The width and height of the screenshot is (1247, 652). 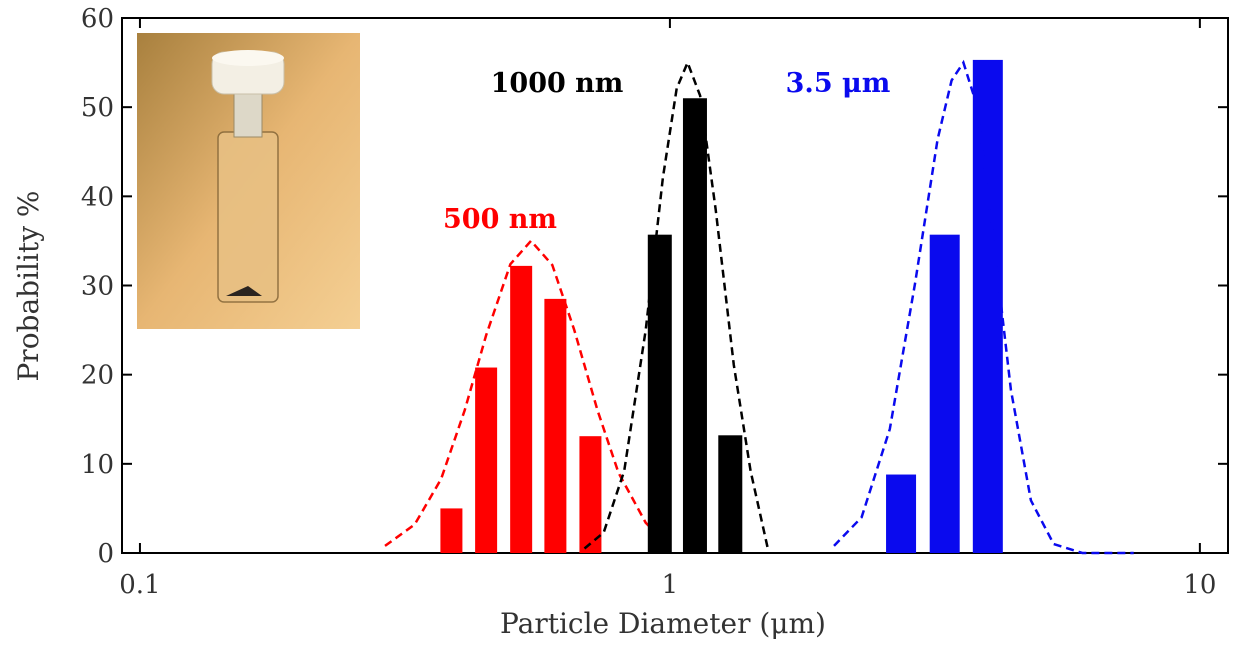 I want to click on x-axis-title: Particle Diameter (μm), so click(x=663, y=623).